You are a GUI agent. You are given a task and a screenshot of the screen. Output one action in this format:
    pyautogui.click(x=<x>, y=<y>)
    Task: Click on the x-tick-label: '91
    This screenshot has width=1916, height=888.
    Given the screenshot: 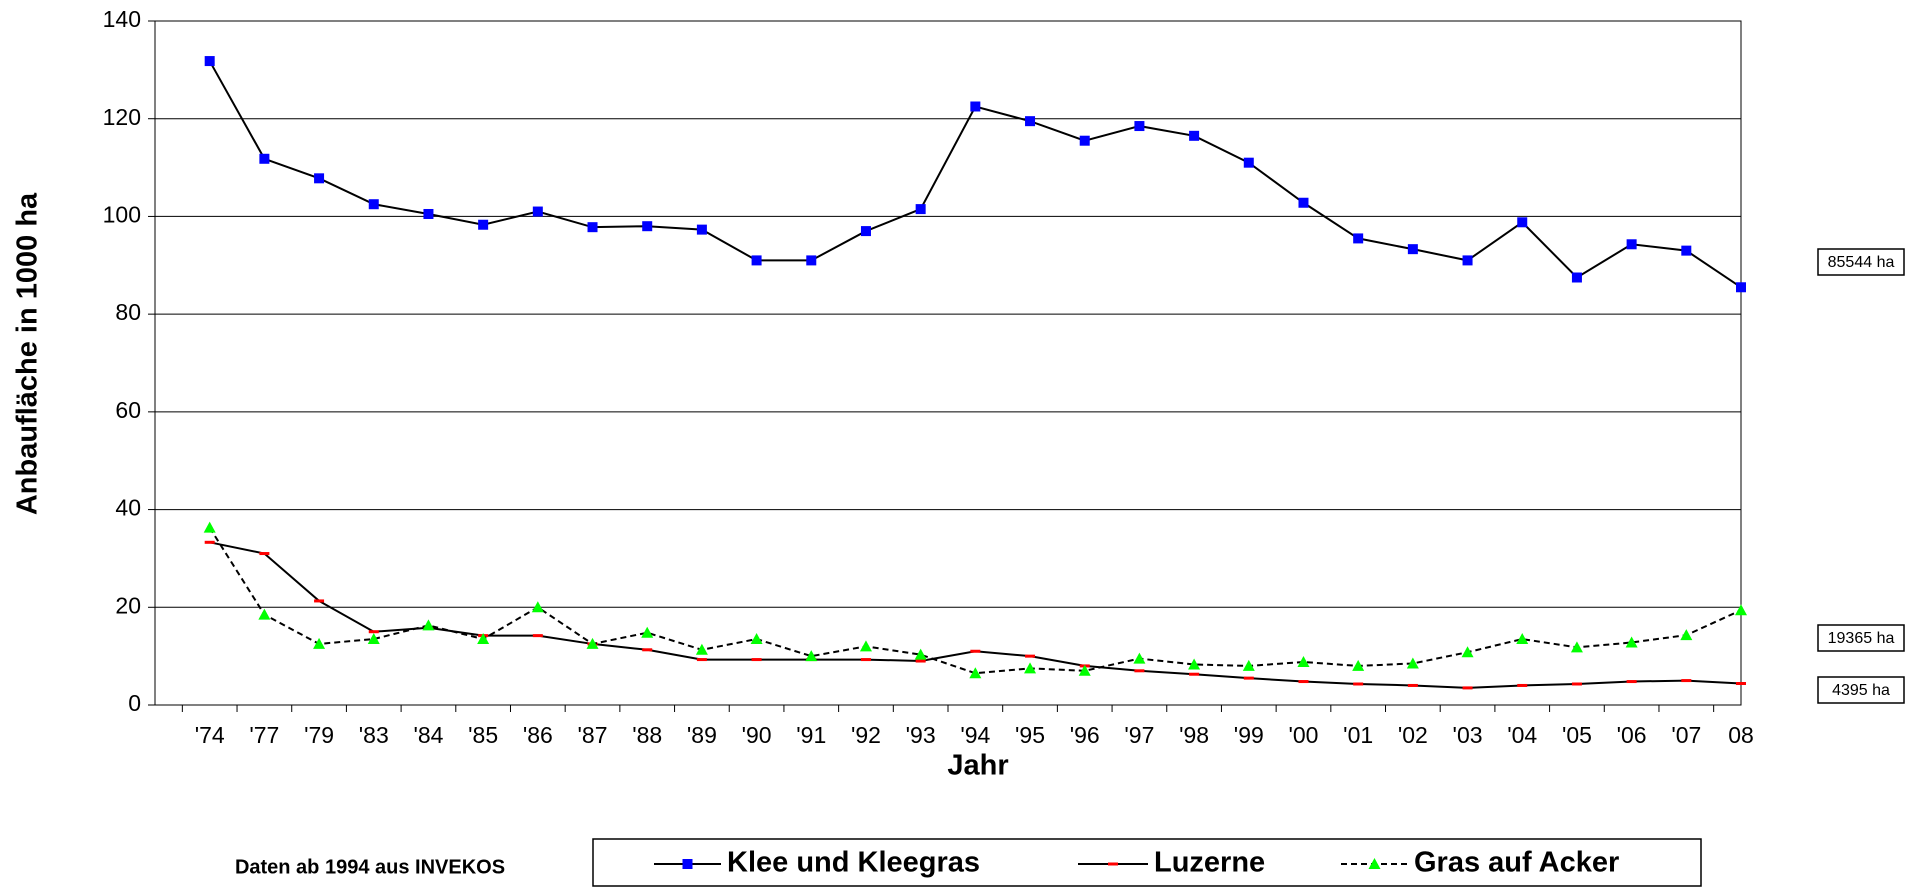 What is the action you would take?
    pyautogui.click(x=811, y=735)
    